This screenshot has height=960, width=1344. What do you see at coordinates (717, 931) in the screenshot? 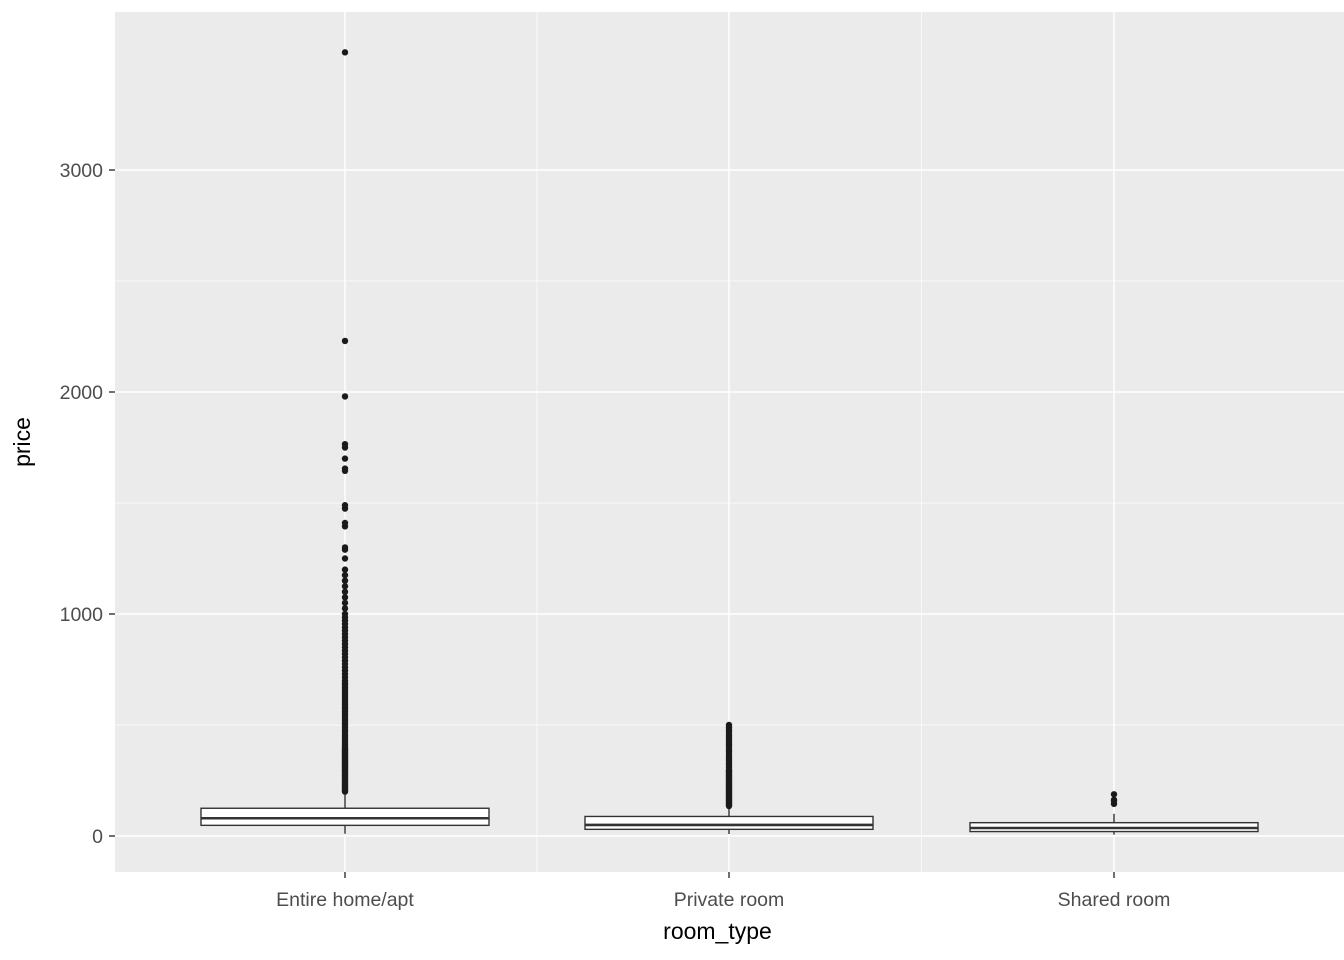
I see `x-axis-title: room_type` at bounding box center [717, 931].